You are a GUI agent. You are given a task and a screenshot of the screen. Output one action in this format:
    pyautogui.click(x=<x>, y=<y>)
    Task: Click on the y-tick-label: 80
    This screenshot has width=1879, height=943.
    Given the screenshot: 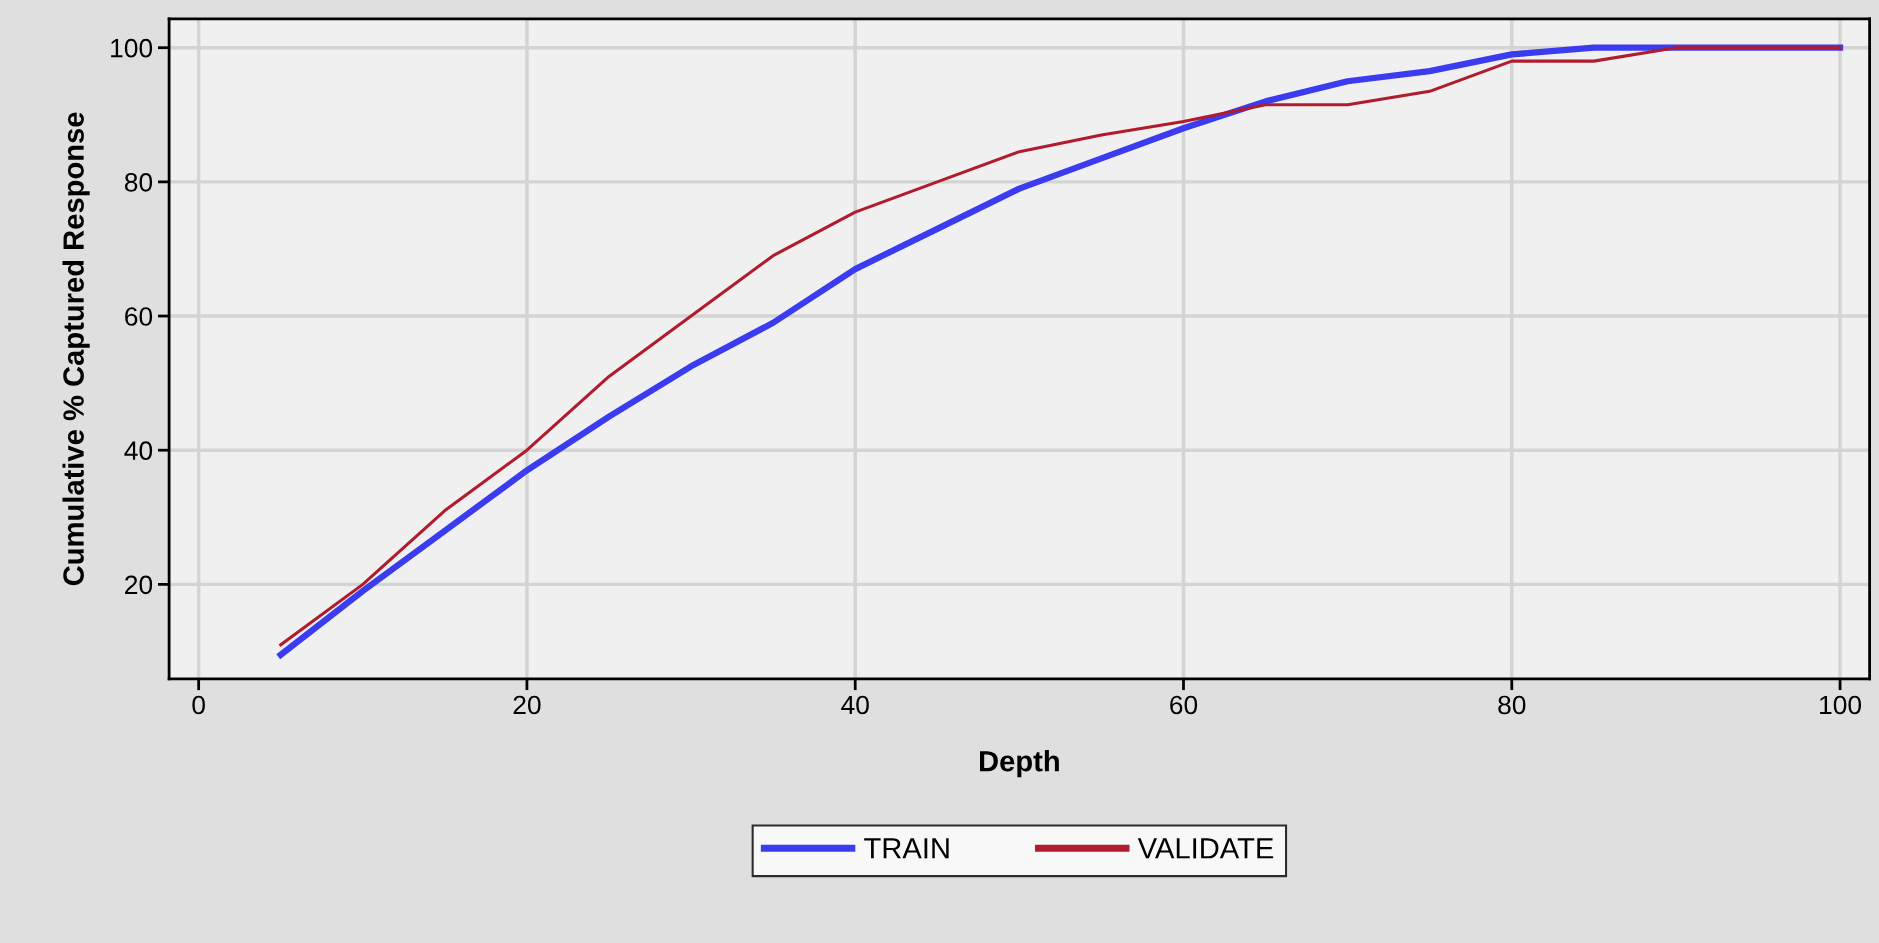 What is the action you would take?
    pyautogui.click(x=138, y=182)
    